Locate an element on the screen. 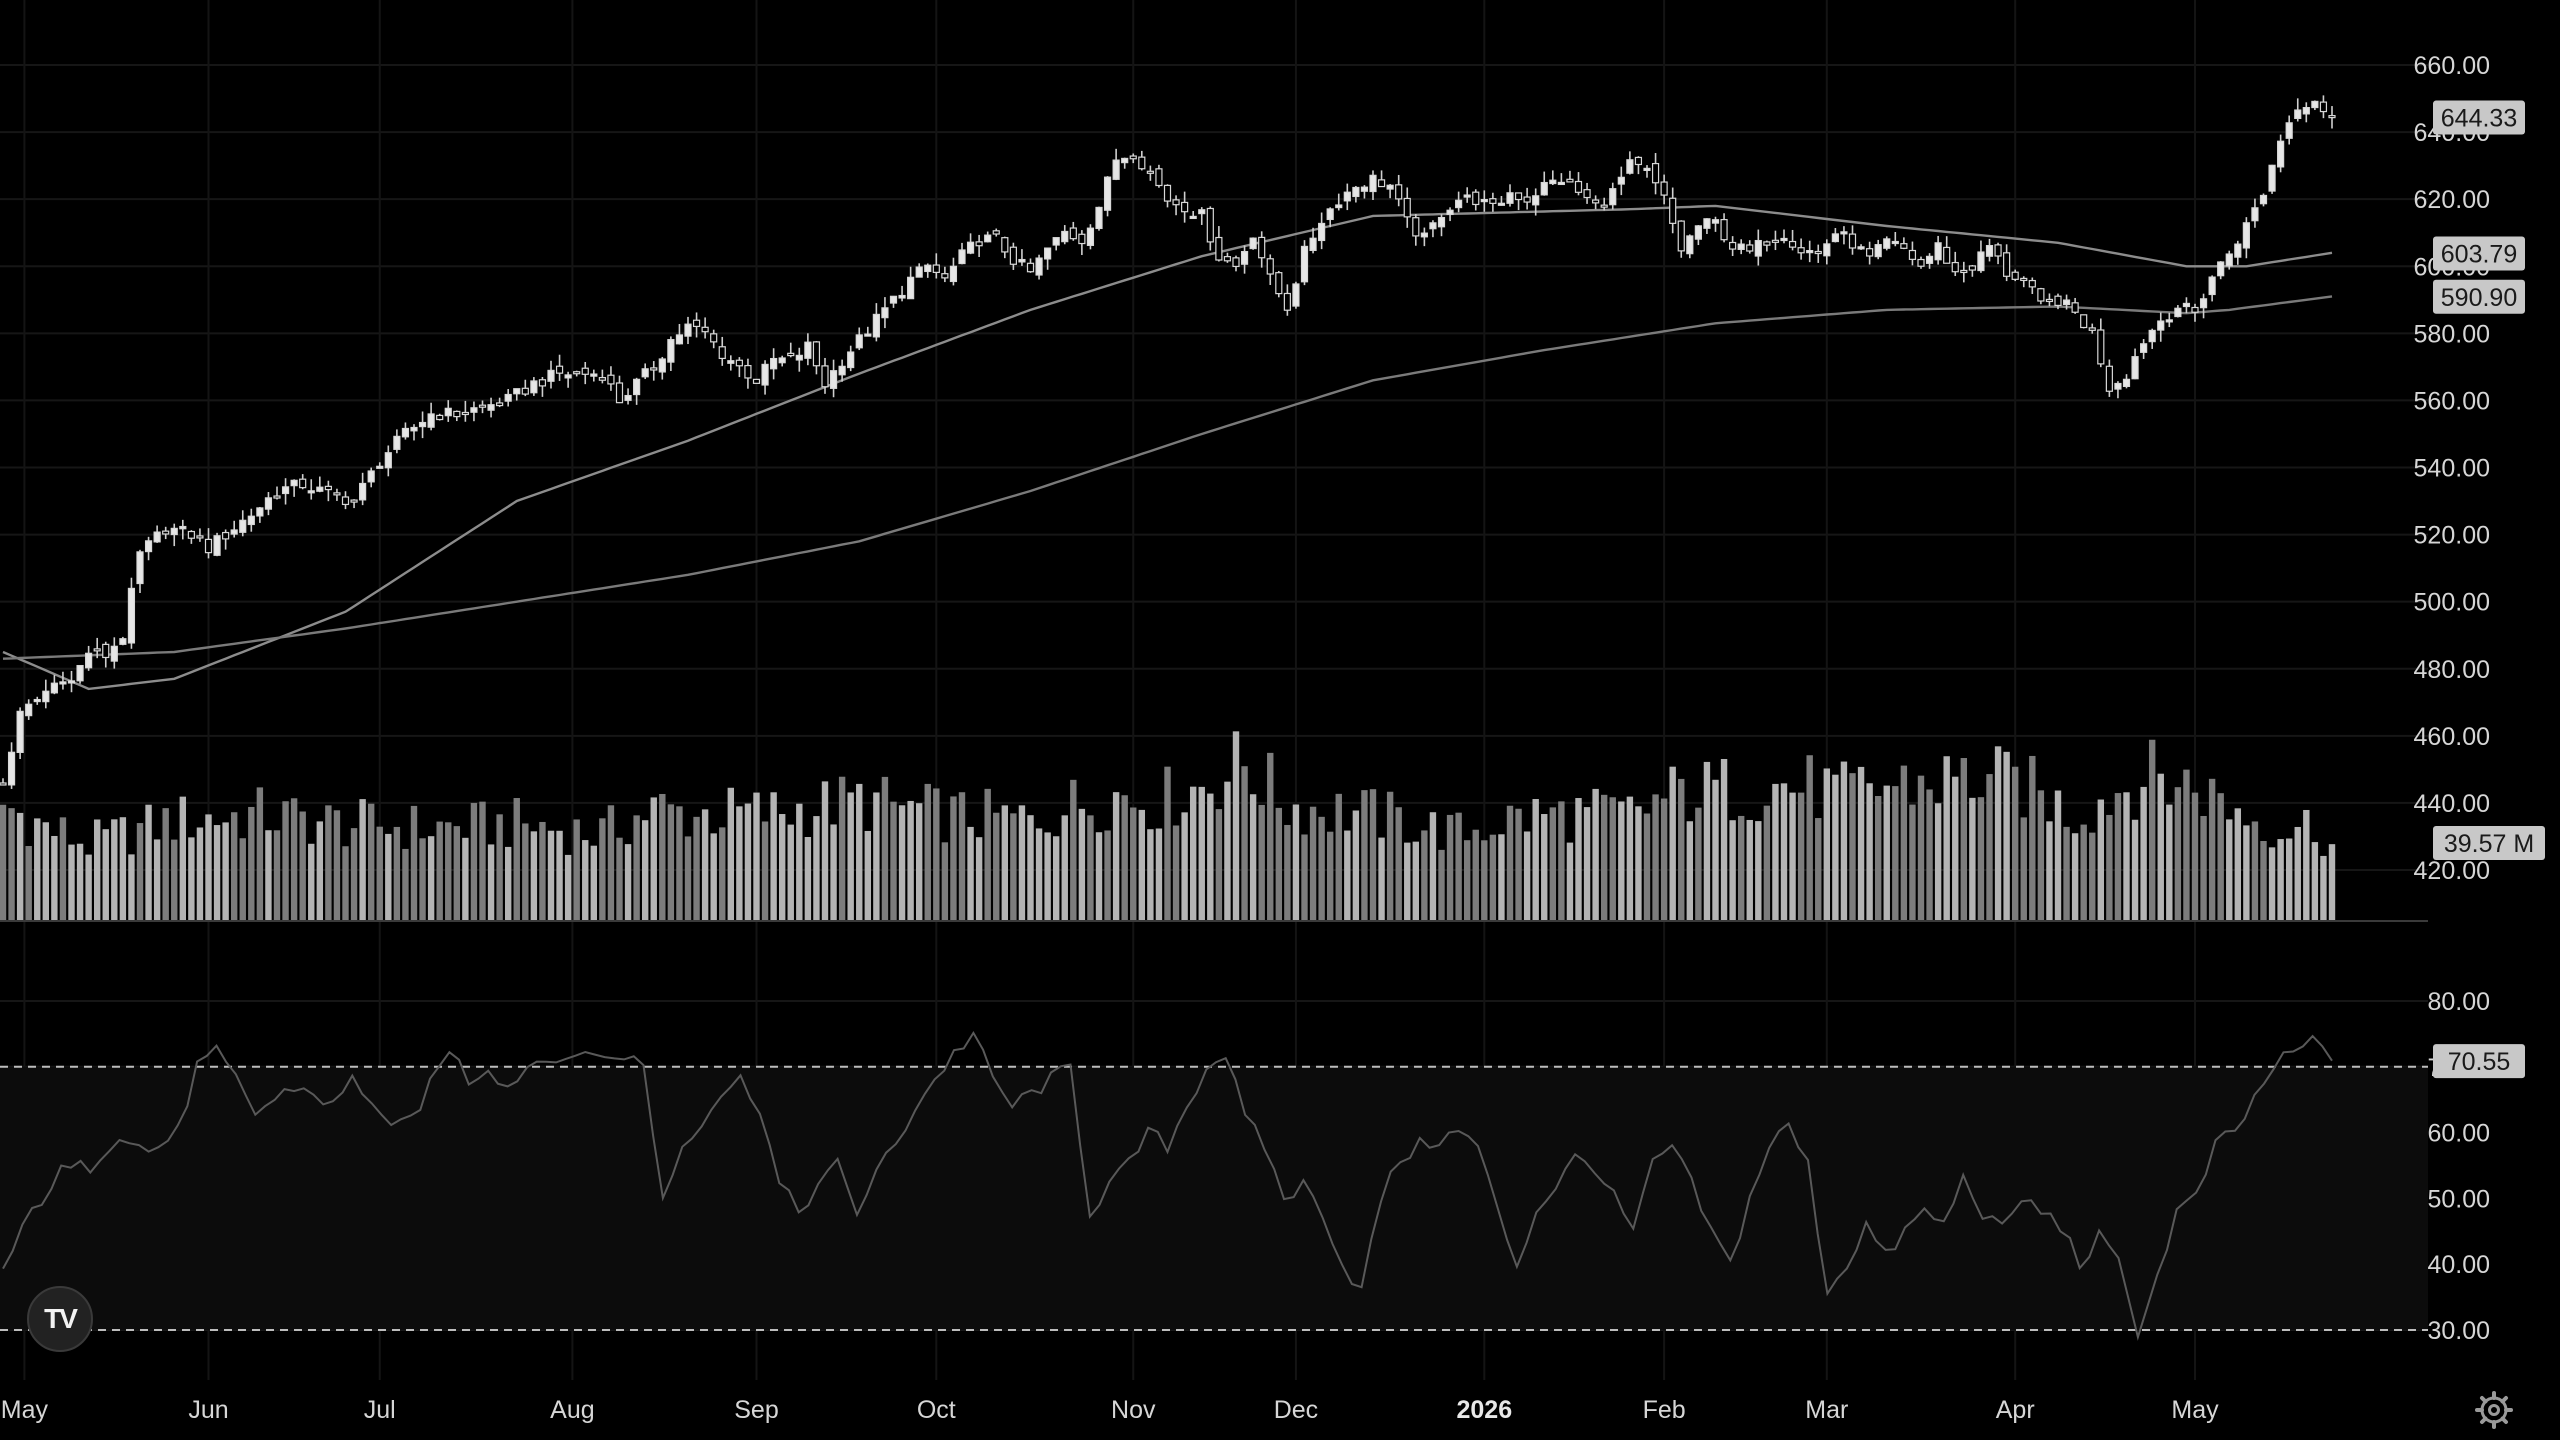 Image resolution: width=2560 pixels, height=1440 pixels. tradingview-logo: TV is located at coordinates (60, 1319).